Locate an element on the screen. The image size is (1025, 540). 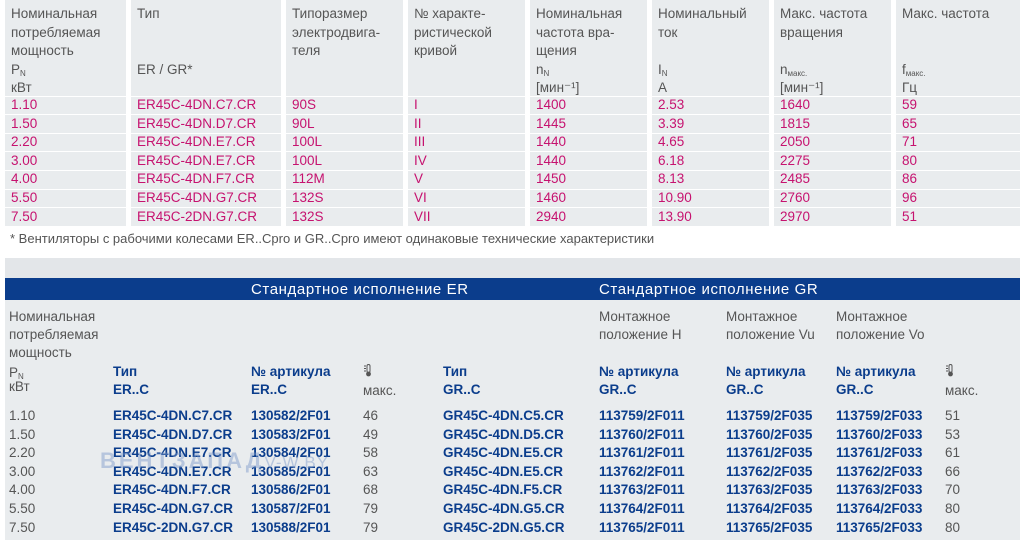
t2-symbol: P is located at coordinates (14, 372).